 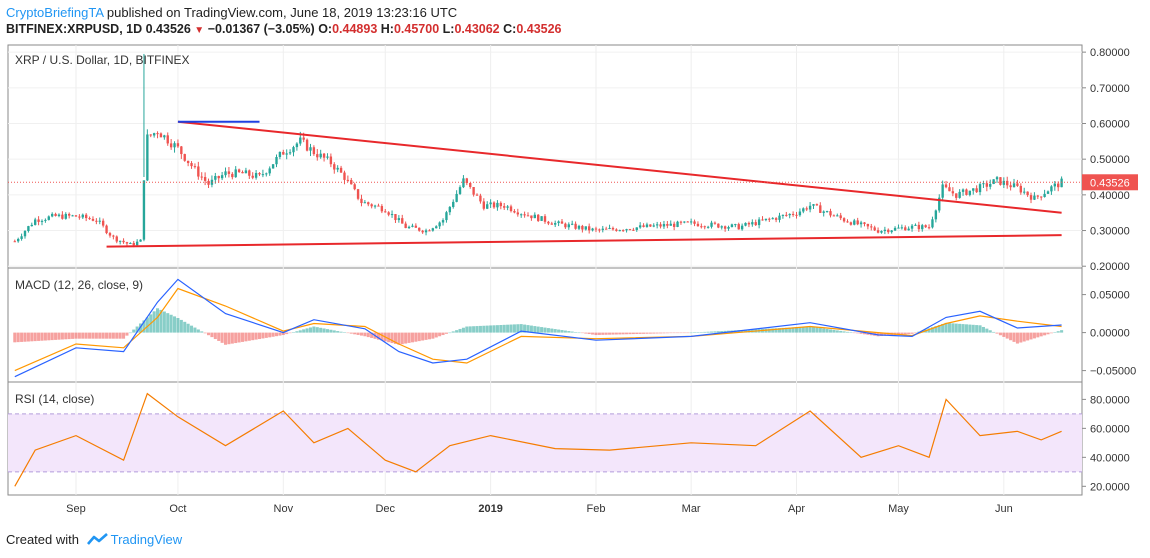 I want to click on rsi-tick-label: 60.0000, so click(x=1110, y=429).